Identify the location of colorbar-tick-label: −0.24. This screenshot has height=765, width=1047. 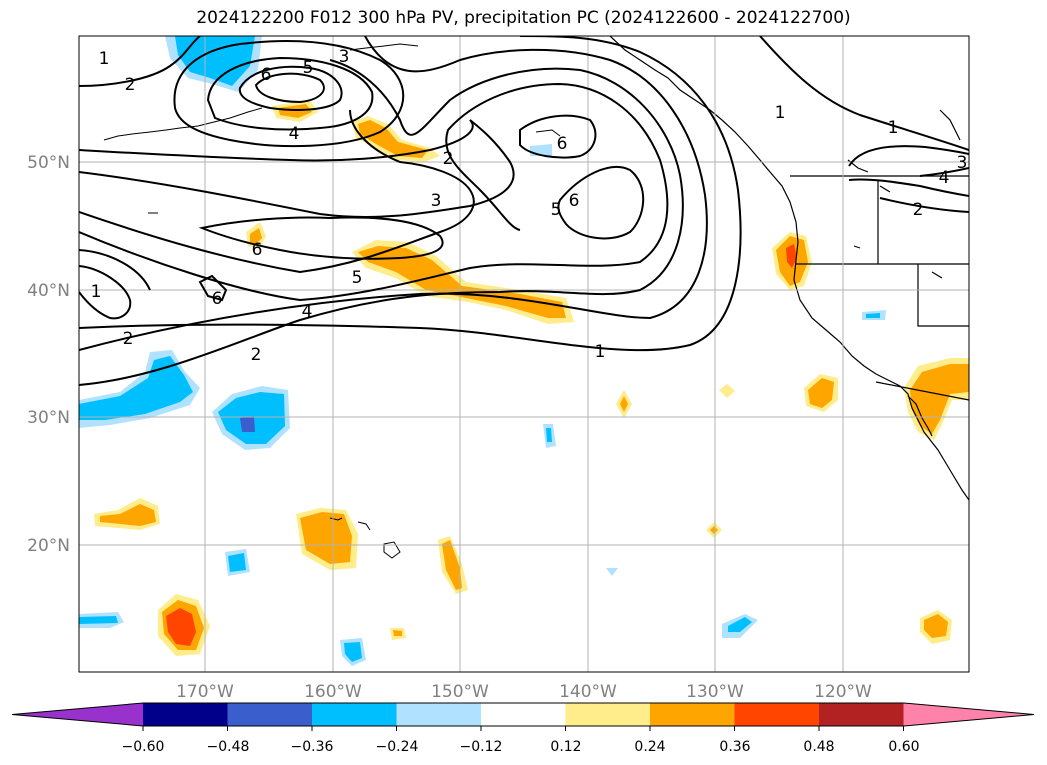
(397, 747).